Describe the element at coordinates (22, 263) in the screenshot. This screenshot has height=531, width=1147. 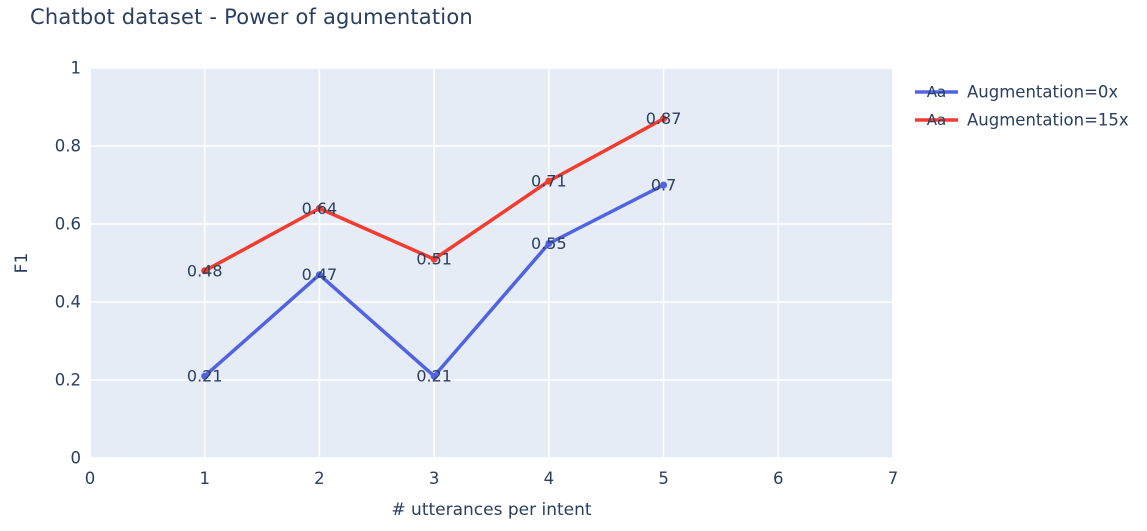
I see `y-axis-title: F1` at that location.